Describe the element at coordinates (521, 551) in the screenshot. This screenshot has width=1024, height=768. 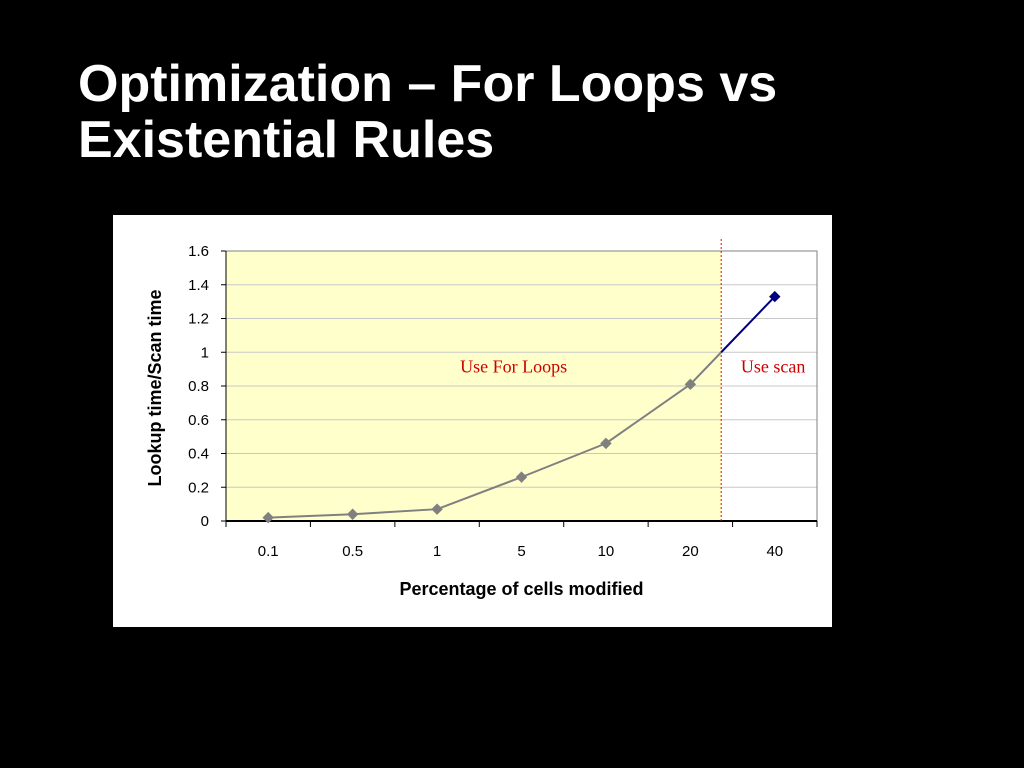
I see `x-tick-label: 5` at that location.